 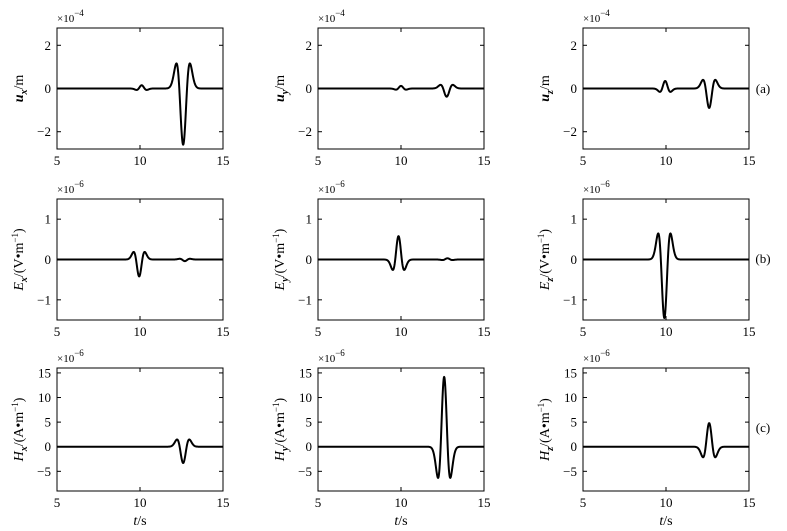 I want to click on y-axis-label: uz/m, so click(x=547, y=88).